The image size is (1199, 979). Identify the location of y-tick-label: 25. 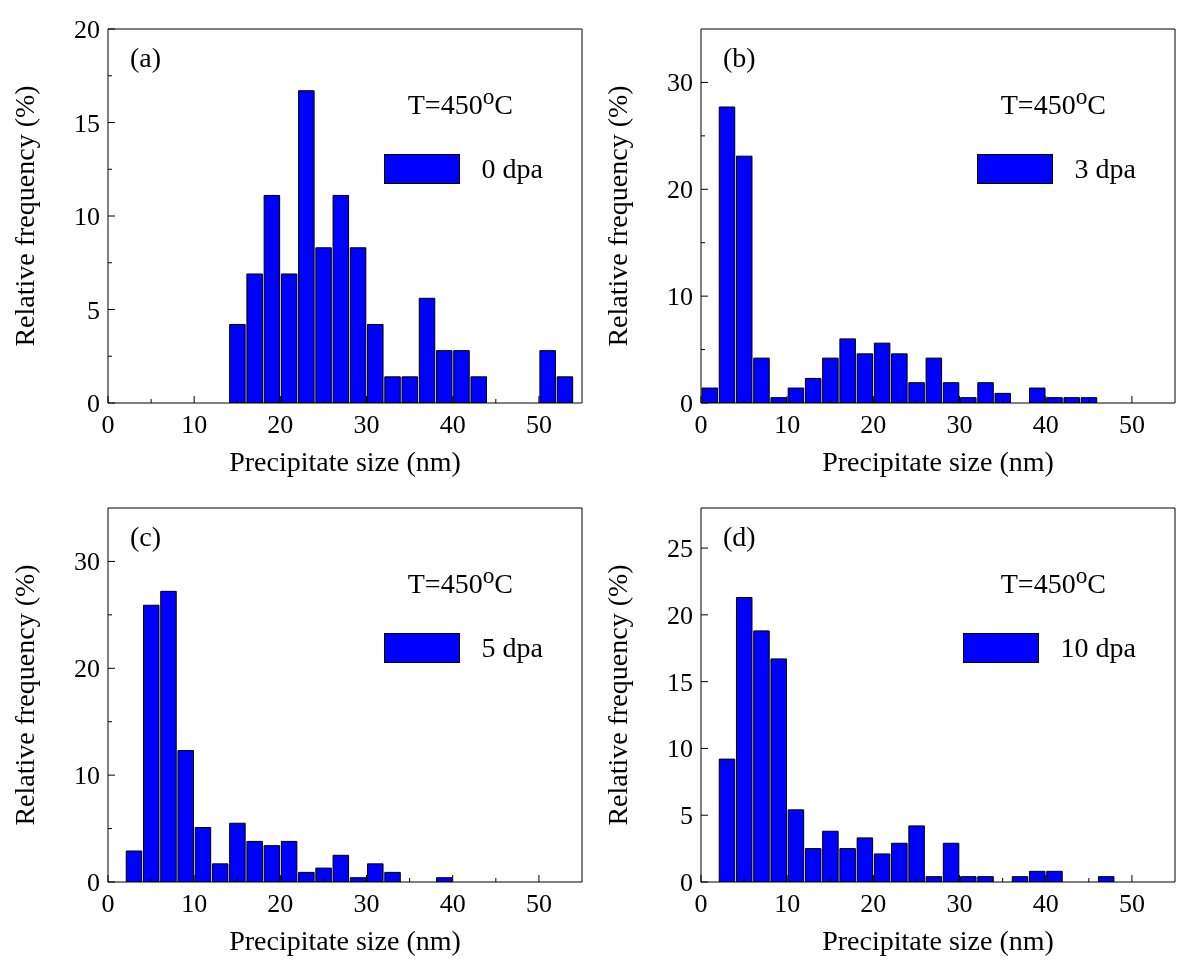
(680, 549).